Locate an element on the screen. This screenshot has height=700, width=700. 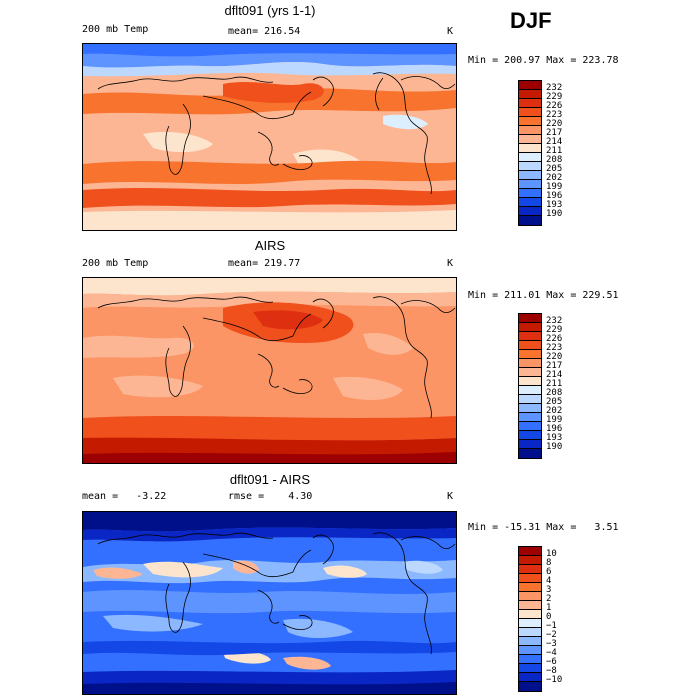
panel3-map-graphic is located at coordinates (269, 603).